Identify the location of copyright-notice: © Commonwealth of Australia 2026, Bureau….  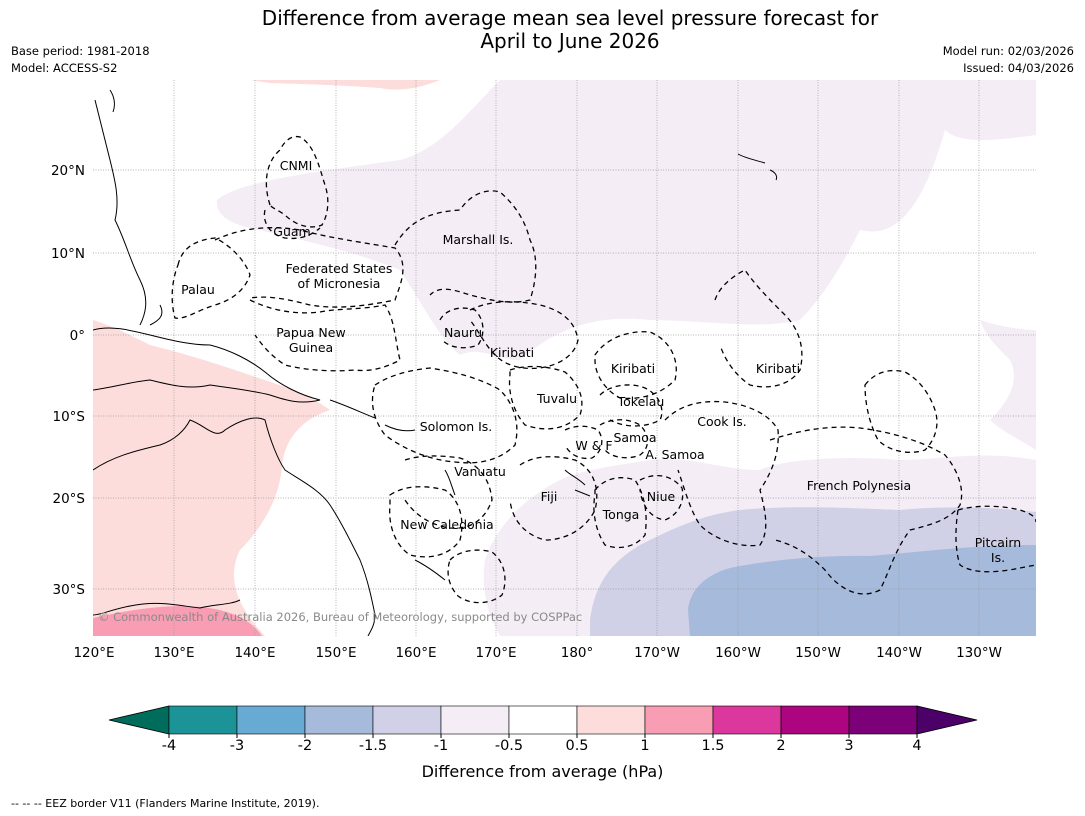
(340, 617).